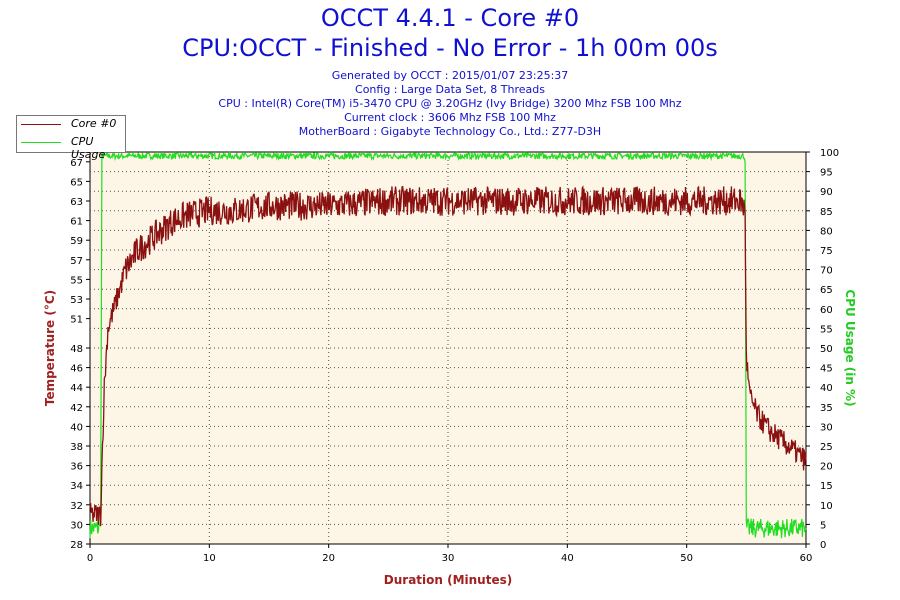 This screenshot has width=900, height=600. I want to click on y-left-tick-label: 36, so click(76, 467).